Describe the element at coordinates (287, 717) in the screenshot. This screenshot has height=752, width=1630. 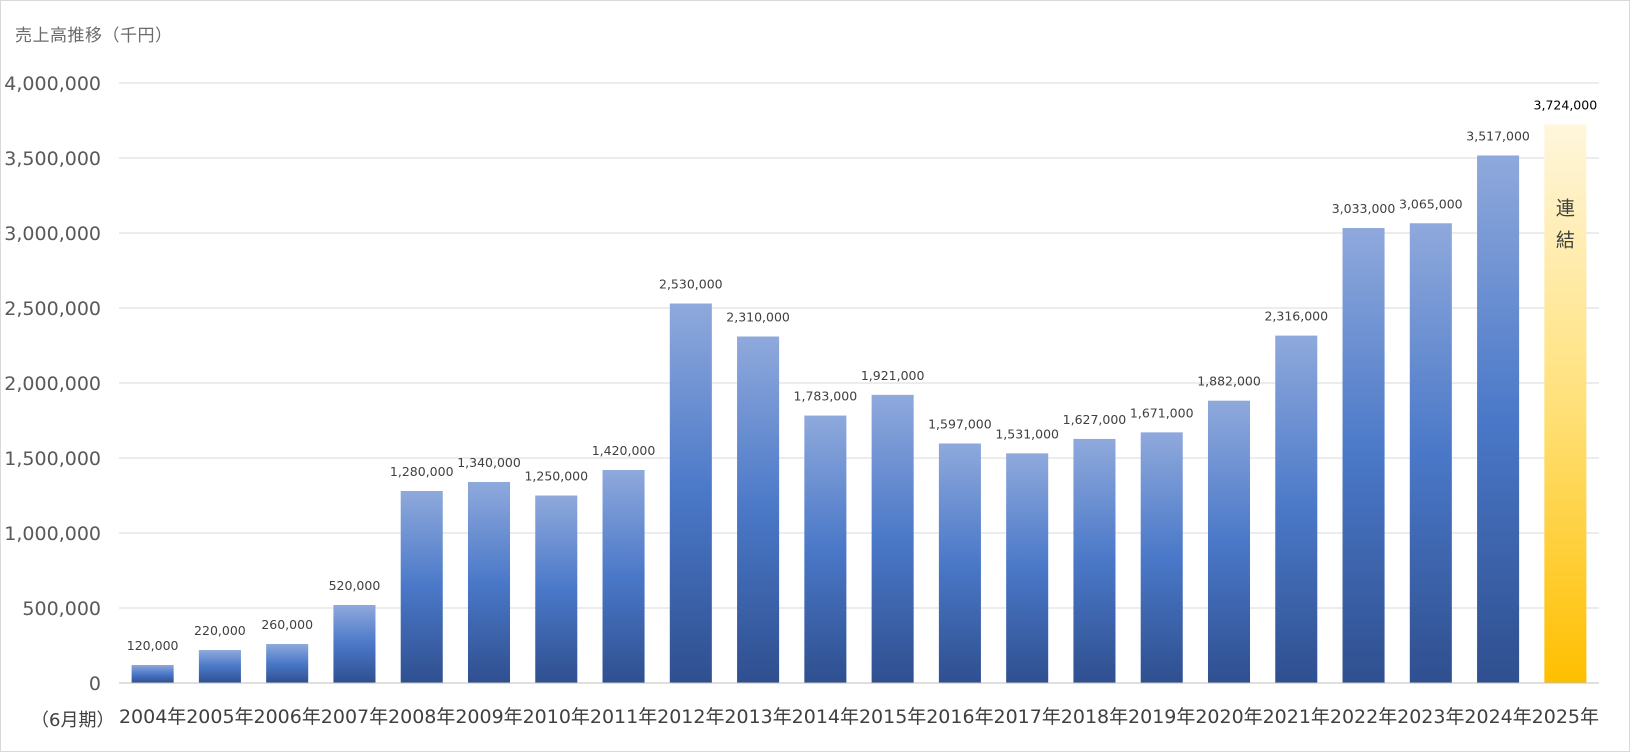
I see `x-tick-label: 2006年` at that location.